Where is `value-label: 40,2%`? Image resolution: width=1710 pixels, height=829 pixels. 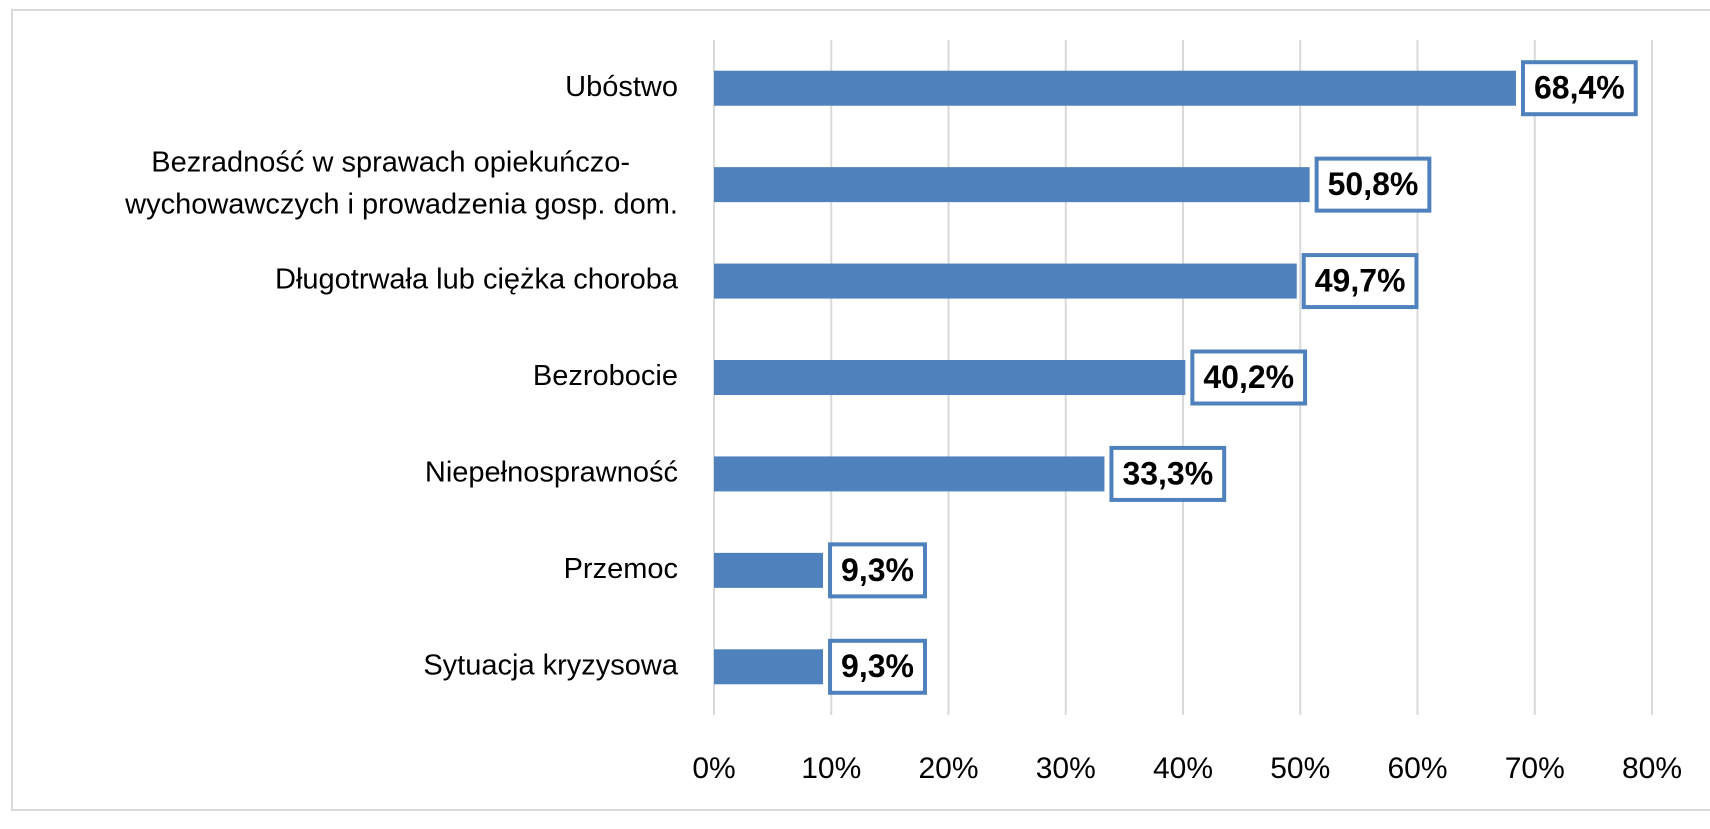 value-label: 40,2% is located at coordinates (1248, 377).